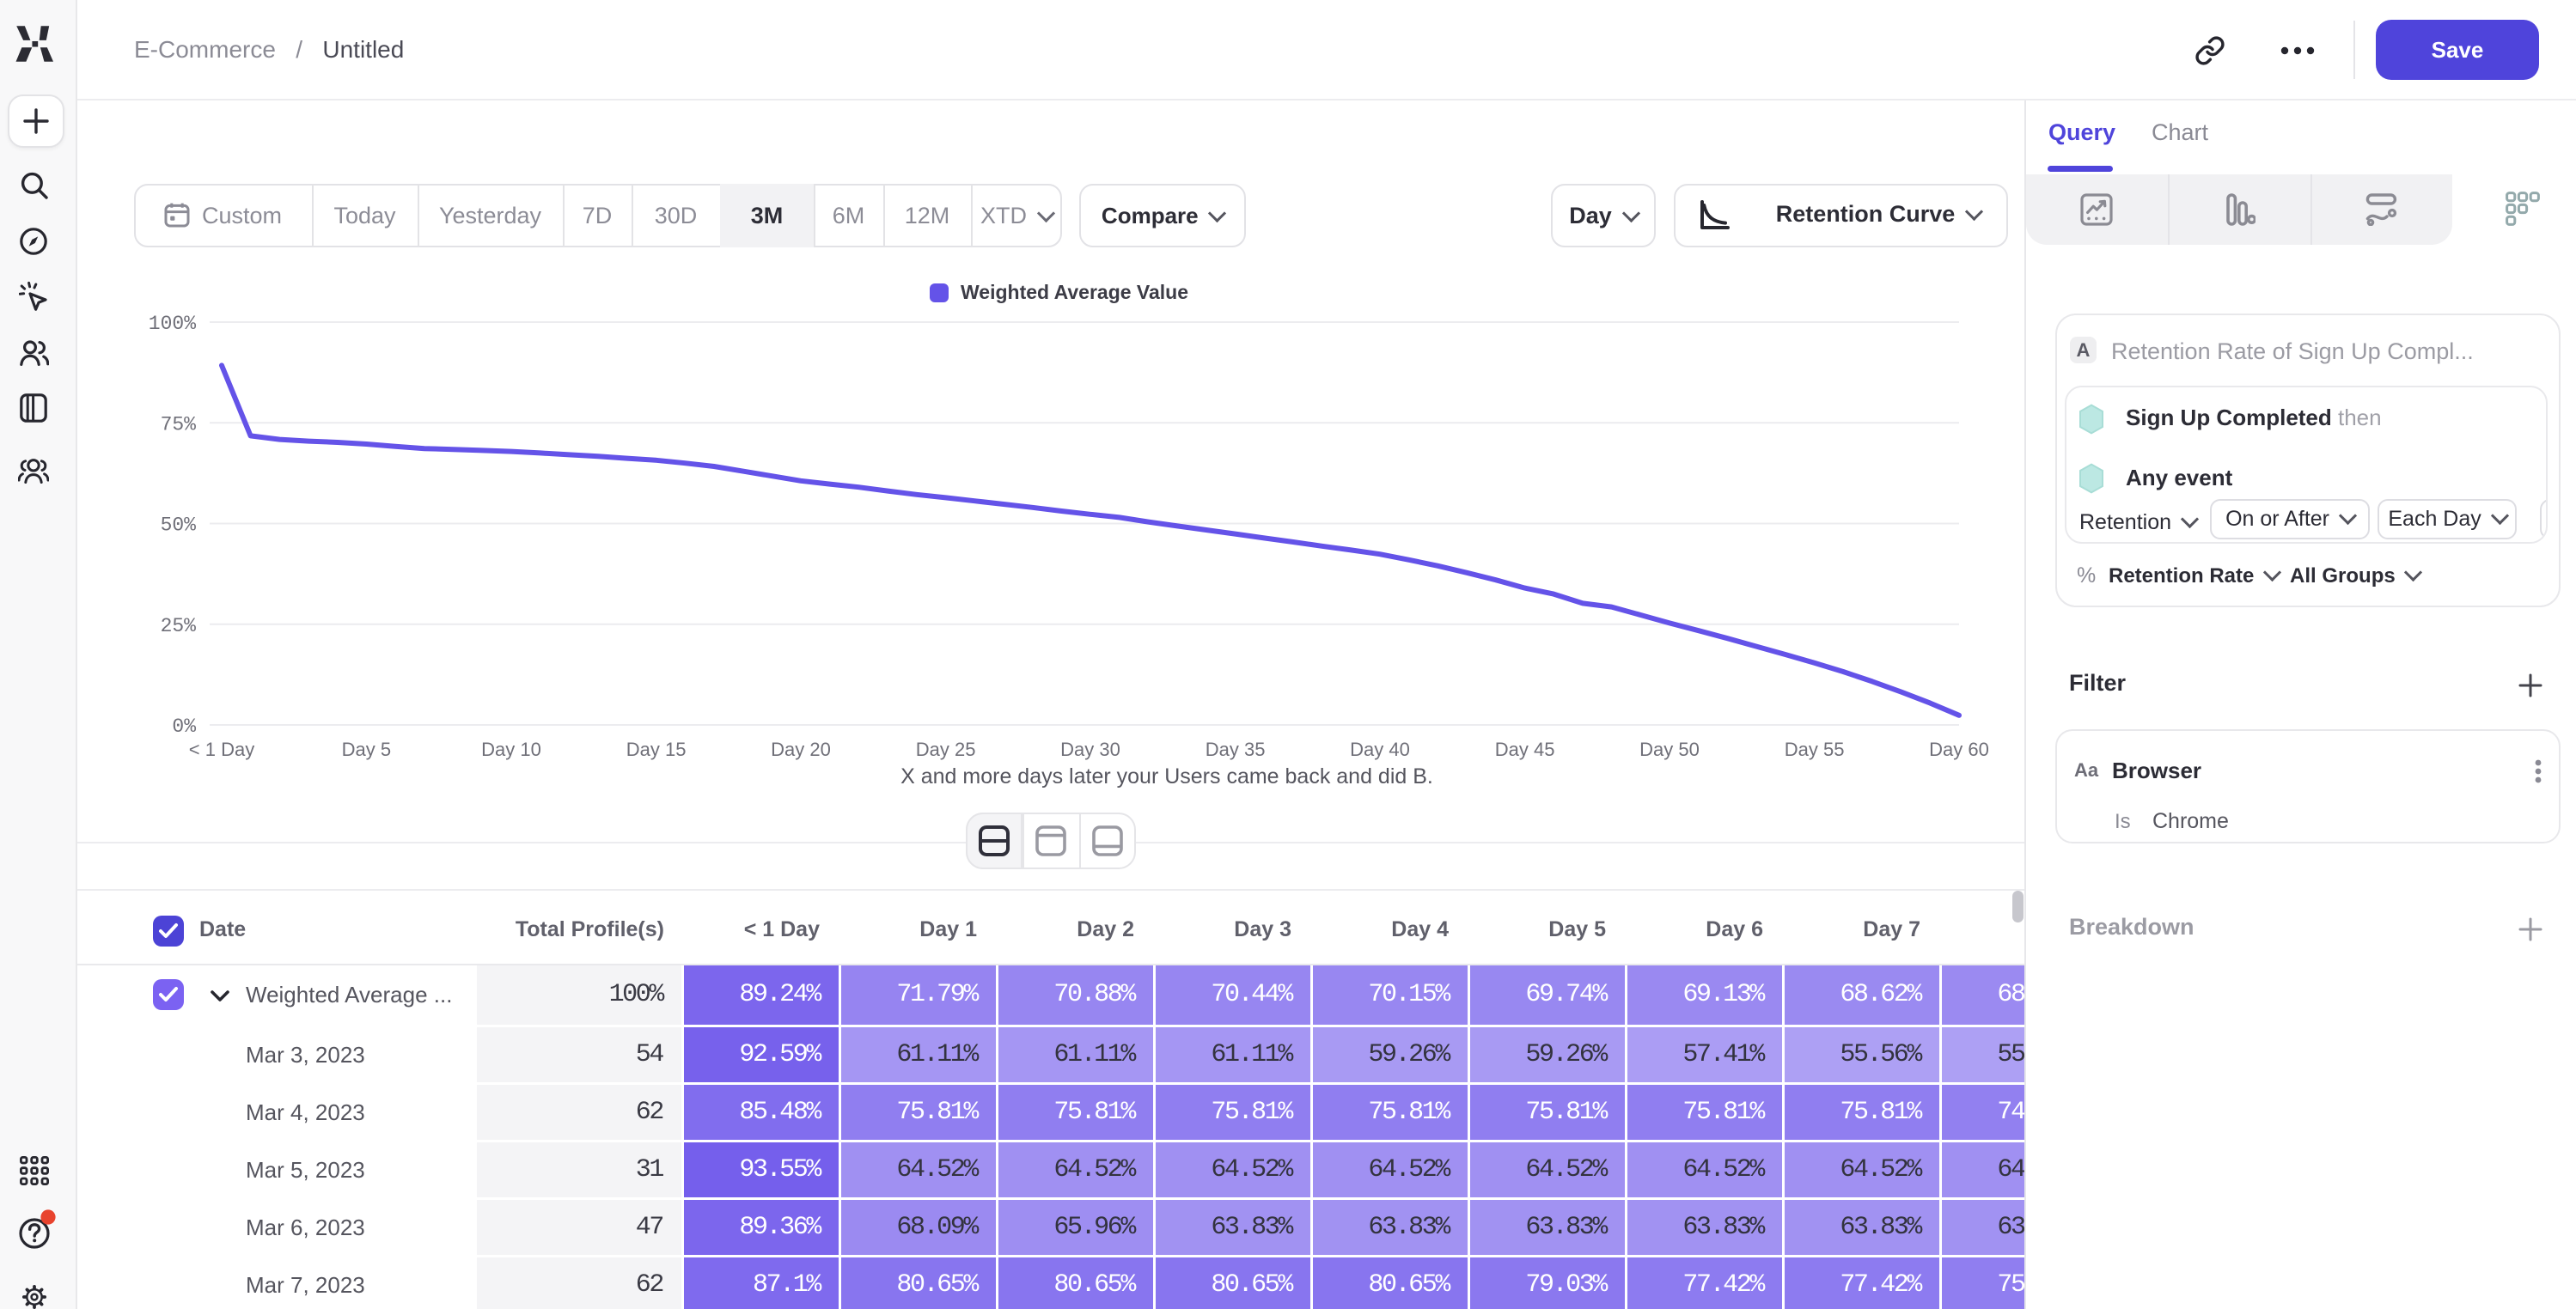 This screenshot has width=2576, height=1309. Describe the element at coordinates (172, 324) in the screenshot. I see `svg-text: 100%` at that location.